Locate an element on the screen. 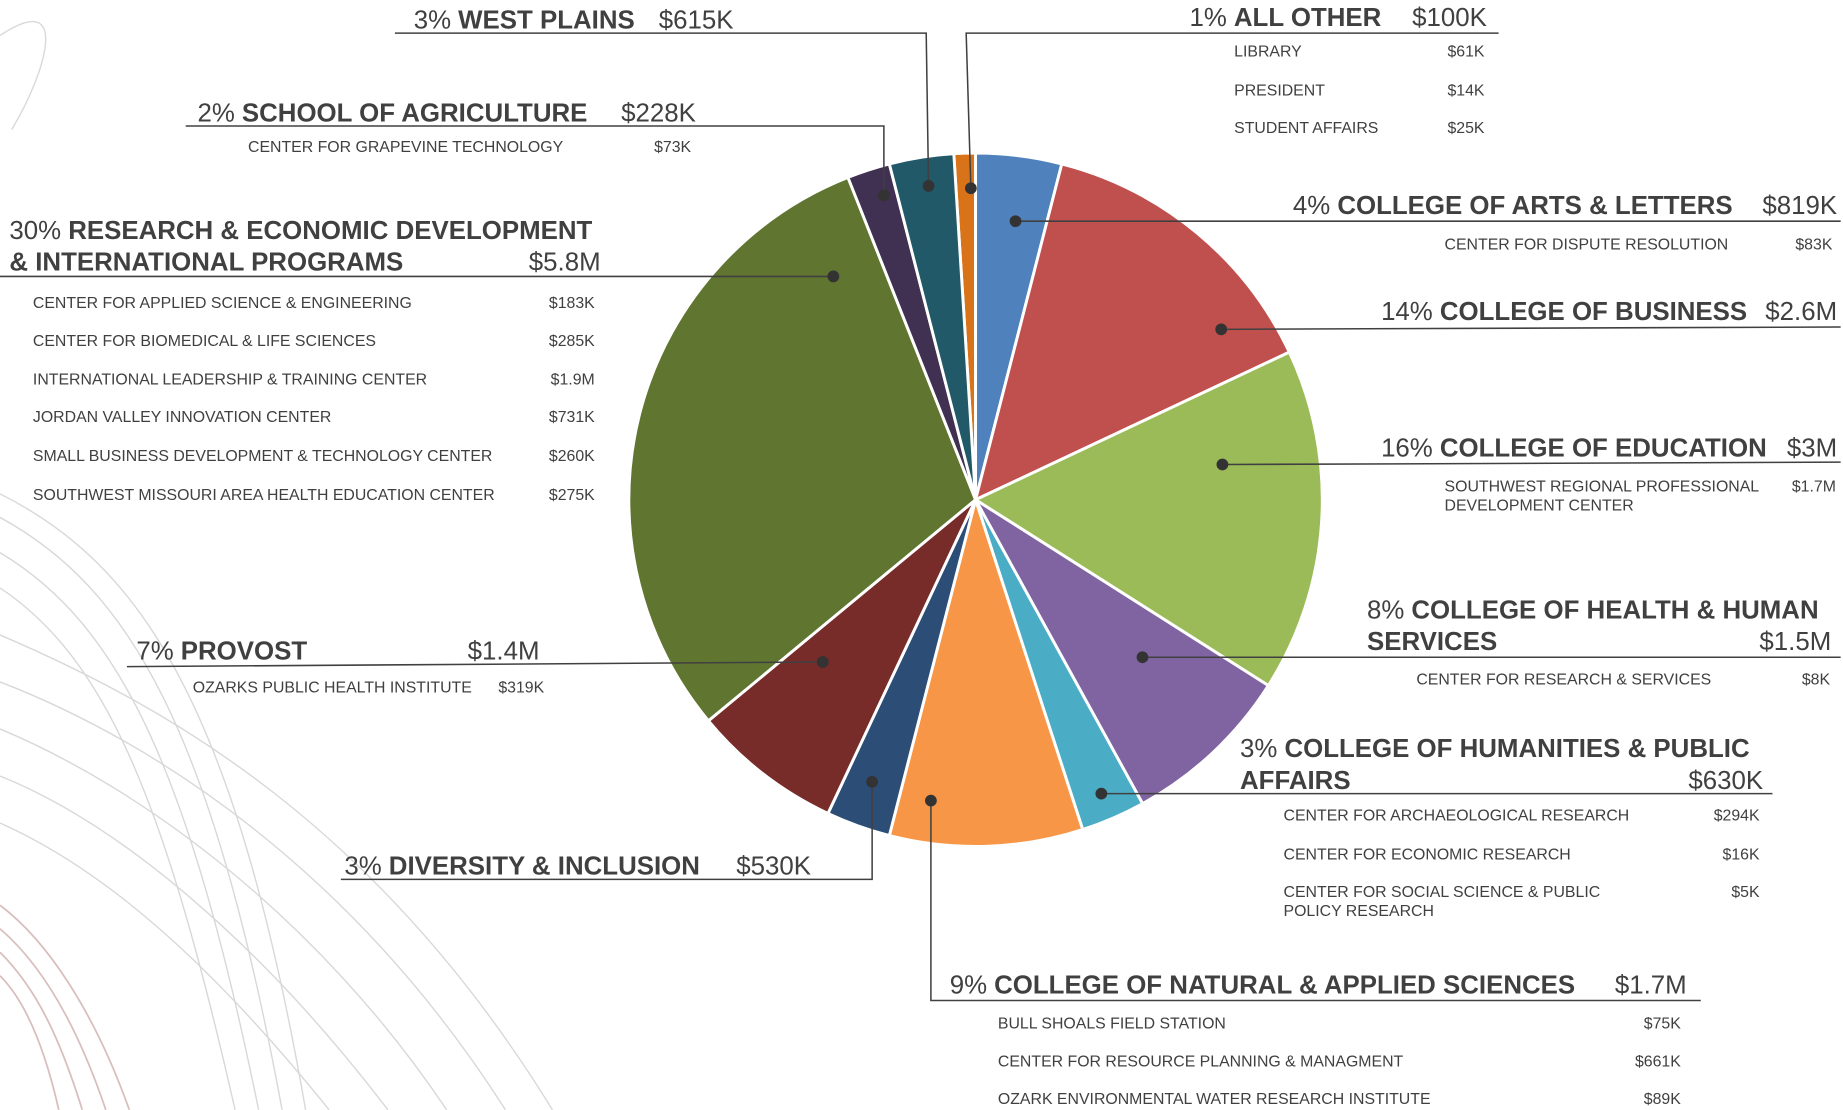 The width and height of the screenshot is (1843, 1110). slice-heading: 3% WEST PLAINS is located at coordinates (524, 20).